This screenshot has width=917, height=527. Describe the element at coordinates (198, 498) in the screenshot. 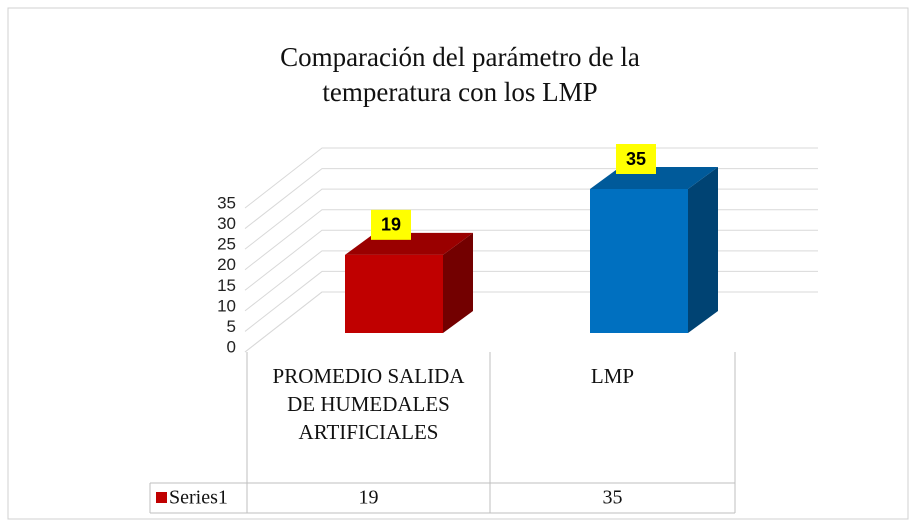

I see `legend-label: Series1` at that location.